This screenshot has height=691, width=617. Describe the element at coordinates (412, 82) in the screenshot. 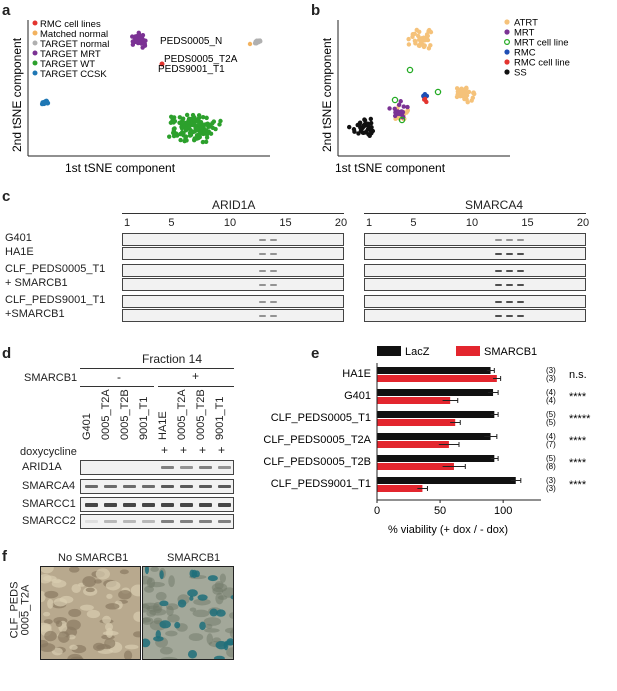

I see `tsne-b-points` at that location.